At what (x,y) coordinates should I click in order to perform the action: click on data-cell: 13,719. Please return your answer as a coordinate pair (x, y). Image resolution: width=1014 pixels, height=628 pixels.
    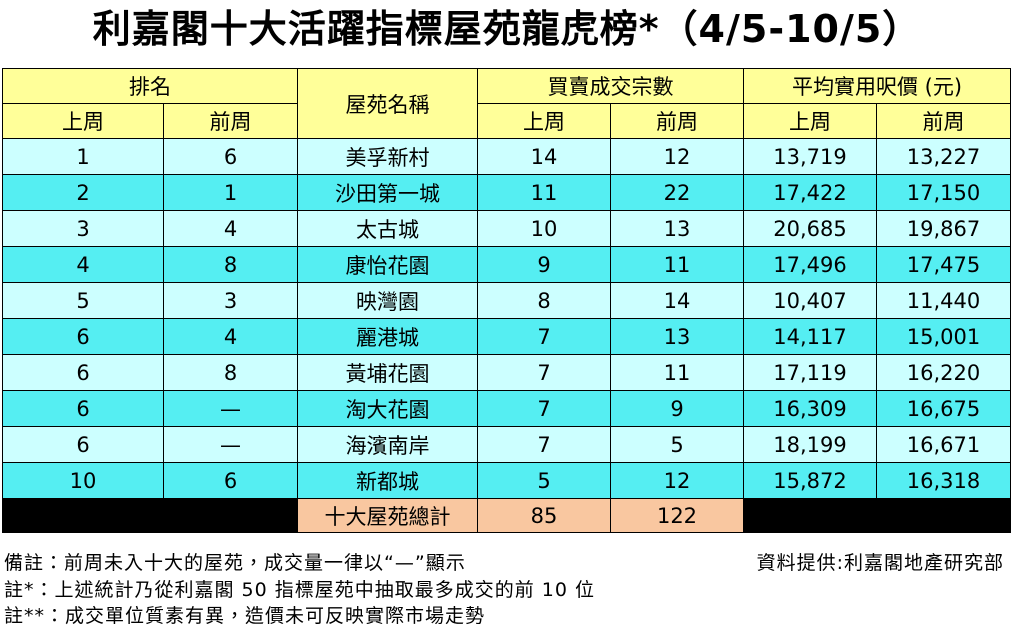
    Looking at the image, I should click on (810, 156).